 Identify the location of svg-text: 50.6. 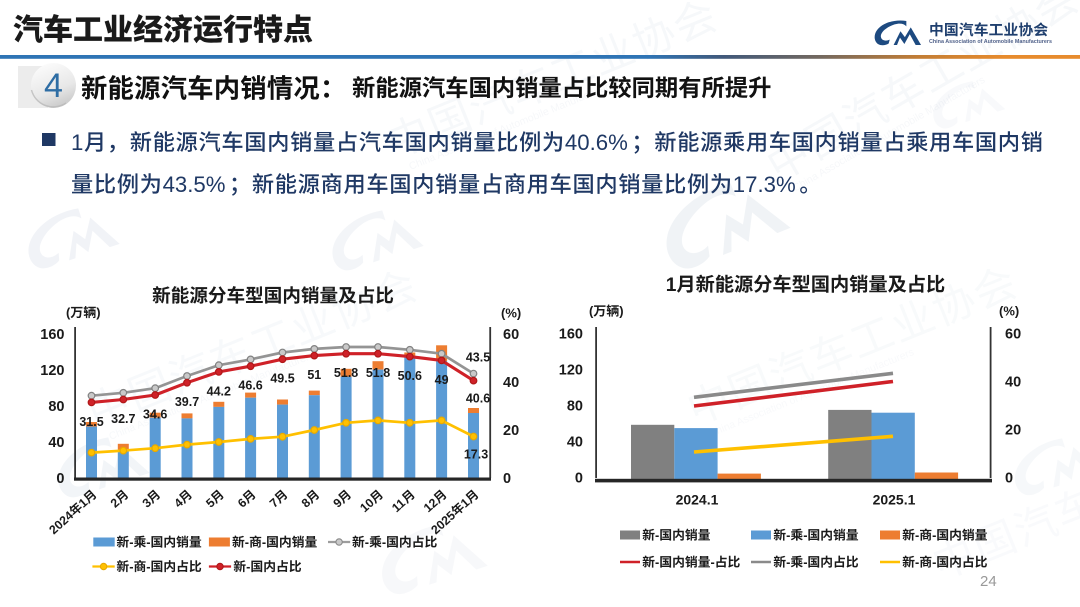
(410, 376).